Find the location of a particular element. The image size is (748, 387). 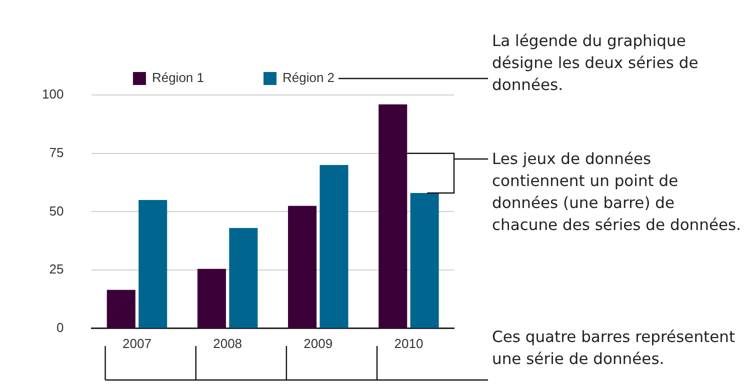

x-tick-label: 2008 is located at coordinates (227, 343).